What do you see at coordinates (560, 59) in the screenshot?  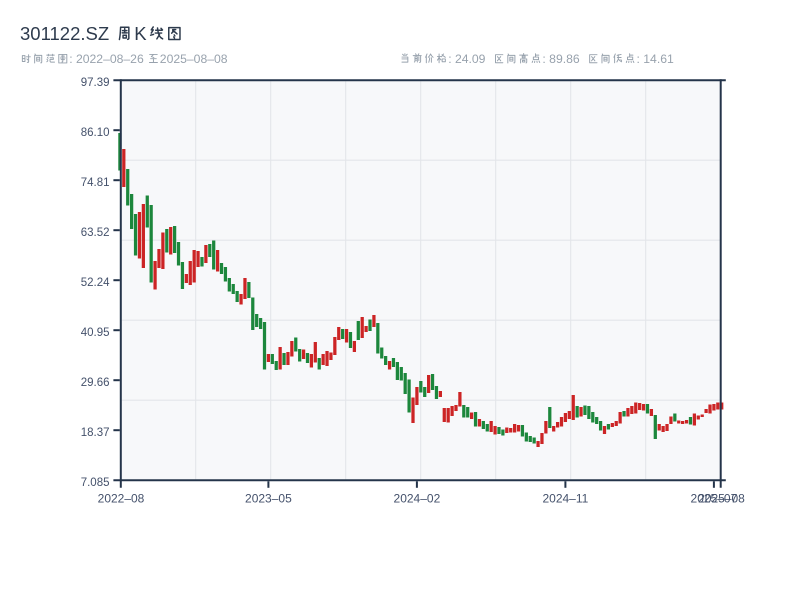 I see `svg-text:: 89.86: : 89.86` at bounding box center [560, 59].